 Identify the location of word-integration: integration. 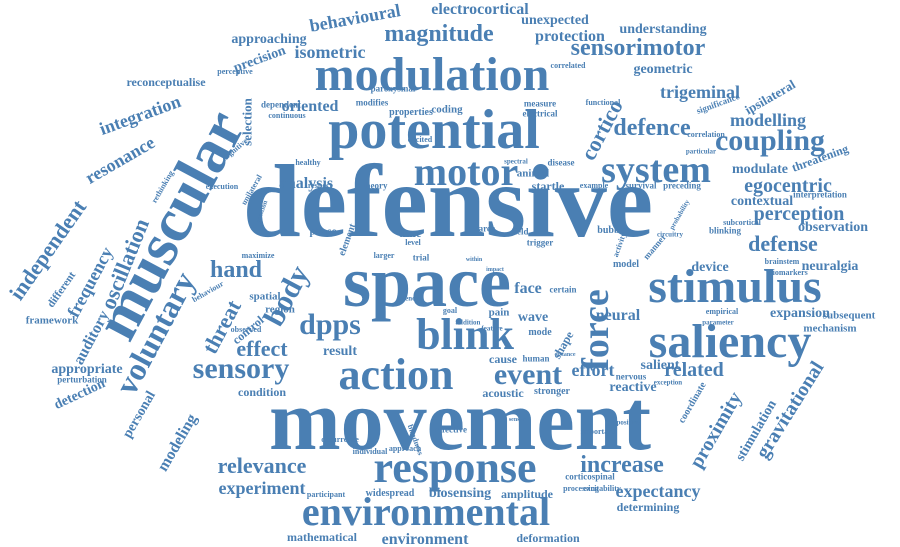
(140, 115).